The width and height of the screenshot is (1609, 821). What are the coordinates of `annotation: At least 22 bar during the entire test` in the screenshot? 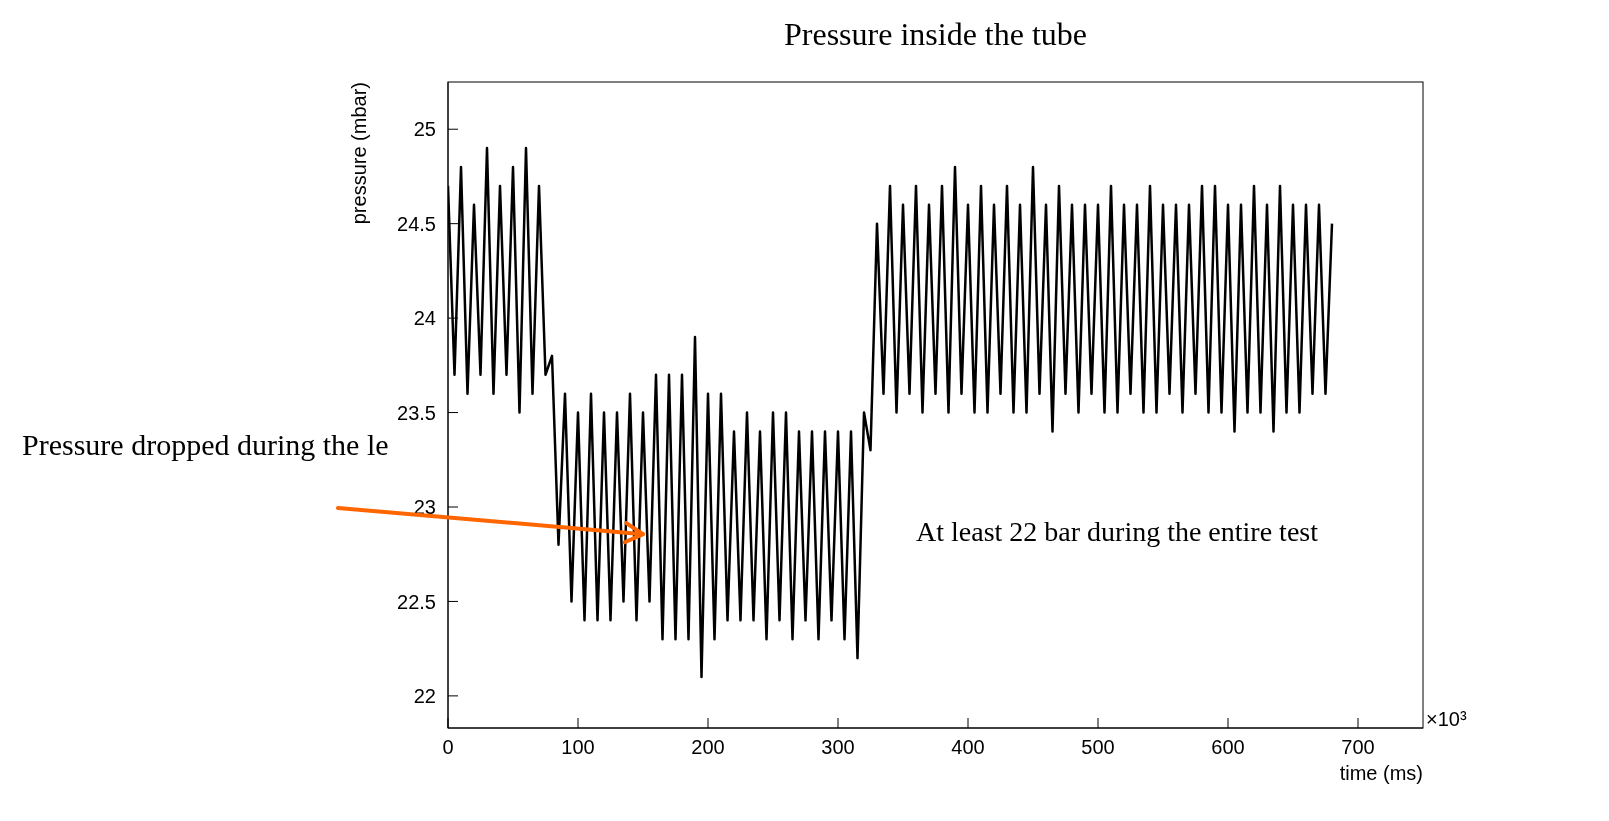 It's located at (1117, 532).